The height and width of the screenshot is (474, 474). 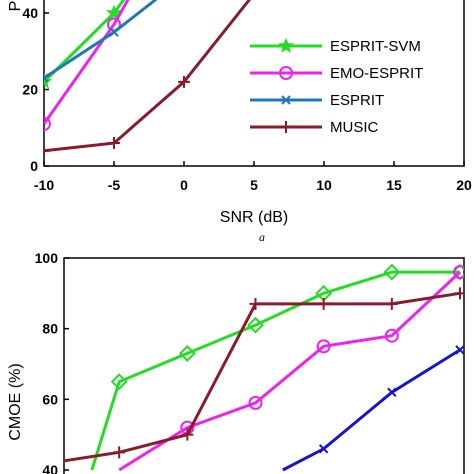 What do you see at coordinates (30, 90) in the screenshot?
I see `y-tick-label: 20` at bounding box center [30, 90].